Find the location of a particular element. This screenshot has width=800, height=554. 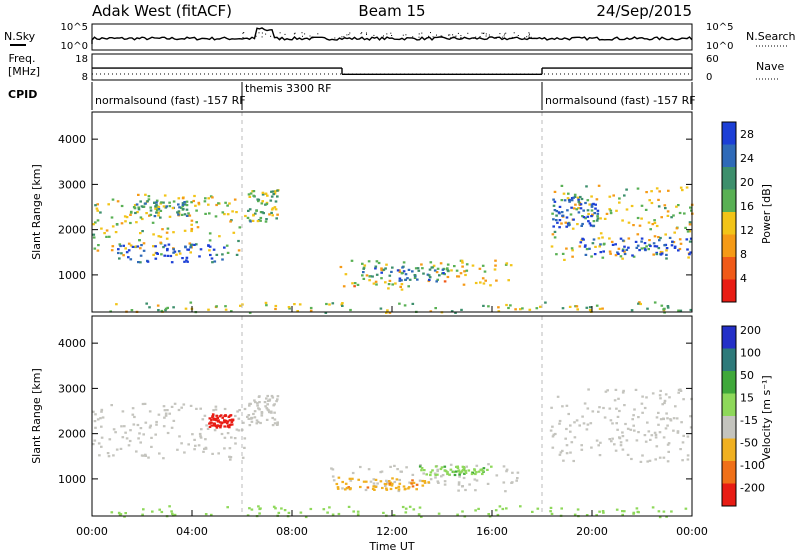

station-title: Adak West (fitACF) is located at coordinates (162, 11).